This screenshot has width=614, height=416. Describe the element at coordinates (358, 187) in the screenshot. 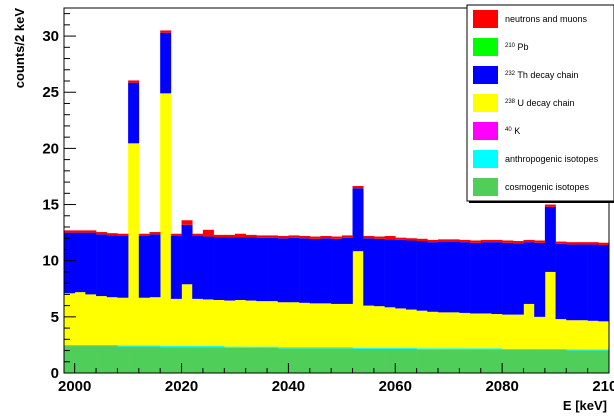

I see `bar-neutrons-2052` at that location.